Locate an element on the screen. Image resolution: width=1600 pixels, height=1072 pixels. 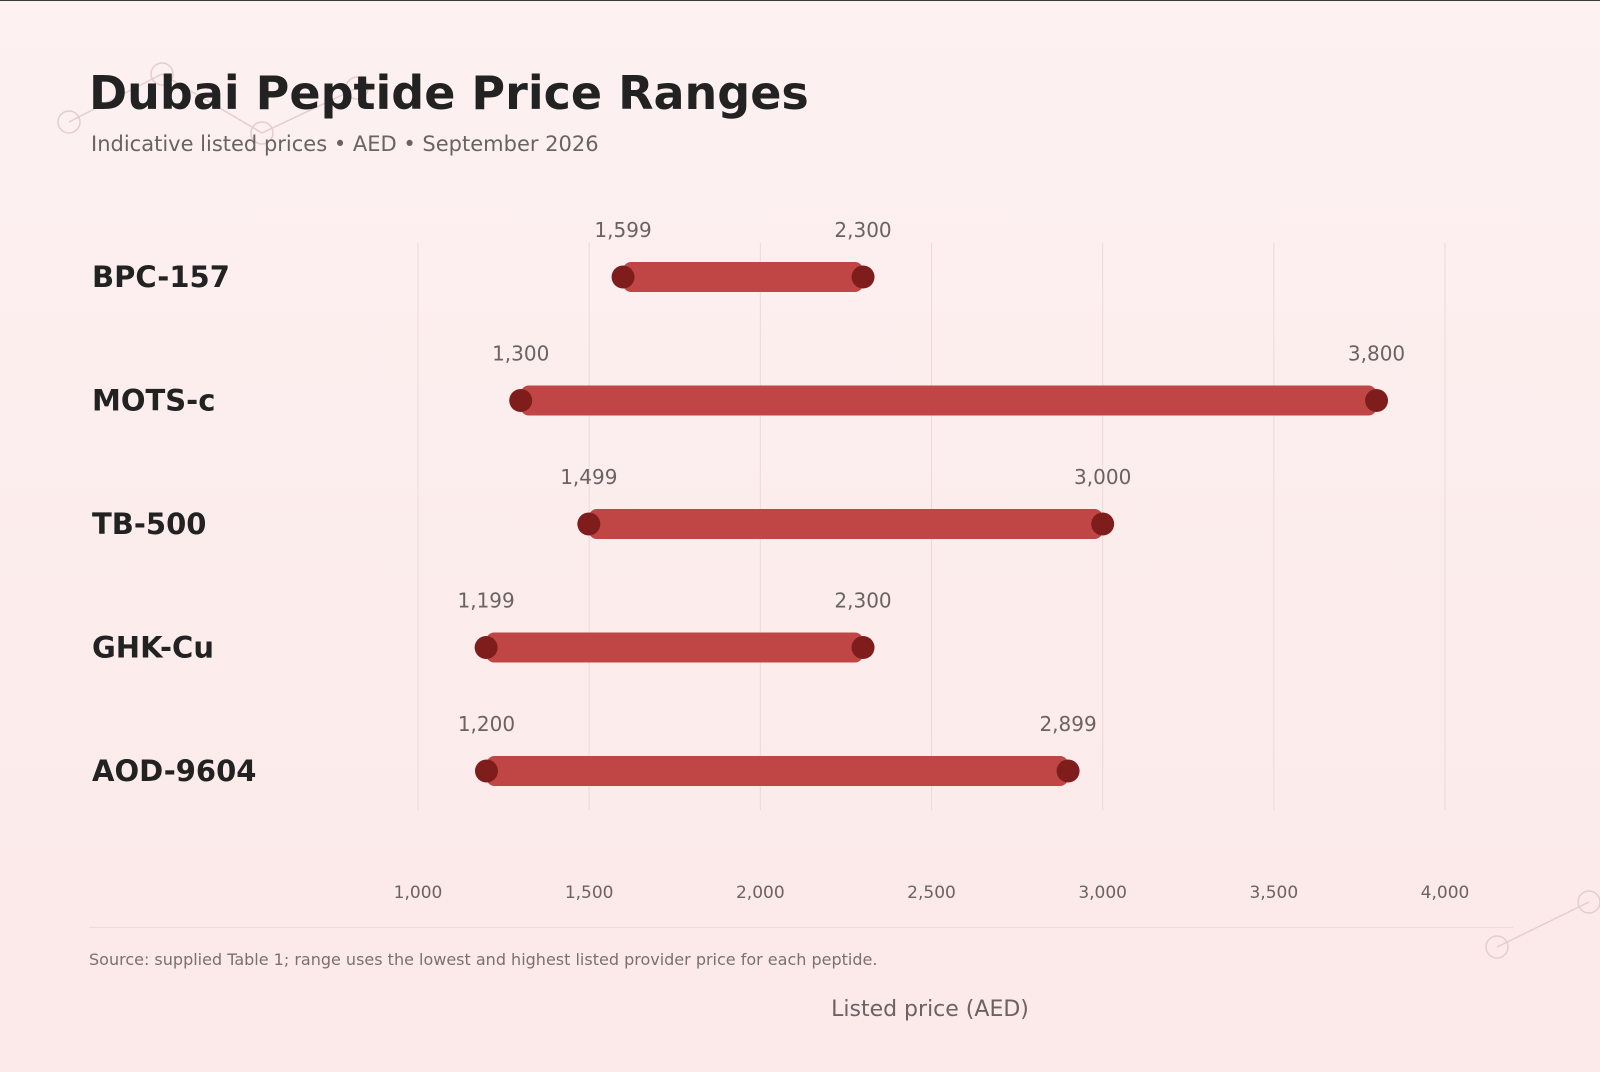
range-low-label: 1,599 is located at coordinates (622, 230).